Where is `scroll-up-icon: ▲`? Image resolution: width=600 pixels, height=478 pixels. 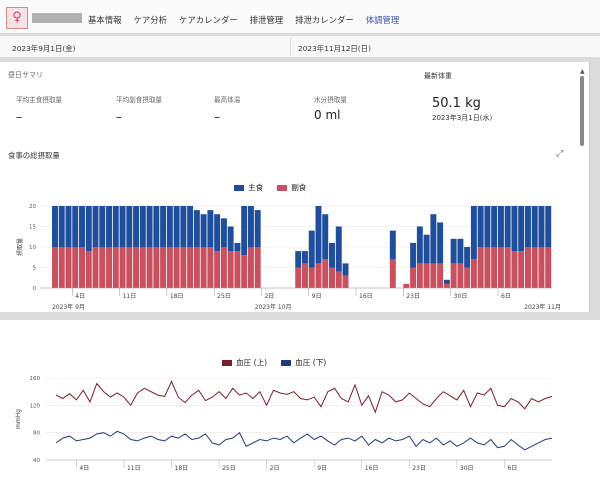 scroll-up-icon: ▲ is located at coordinates (582, 71).